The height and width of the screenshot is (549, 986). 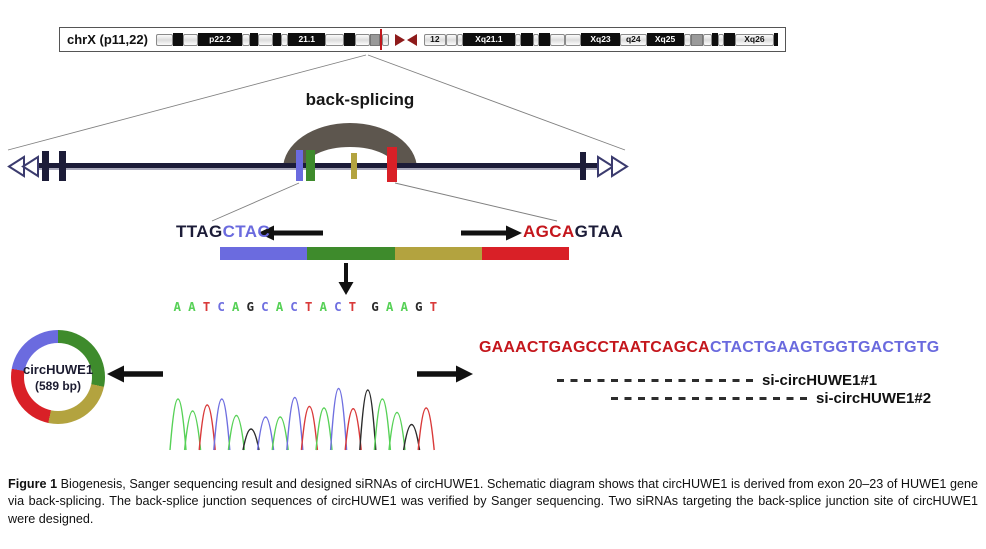 I want to click on ideogram-band-label: q24, so click(x=633, y=39).